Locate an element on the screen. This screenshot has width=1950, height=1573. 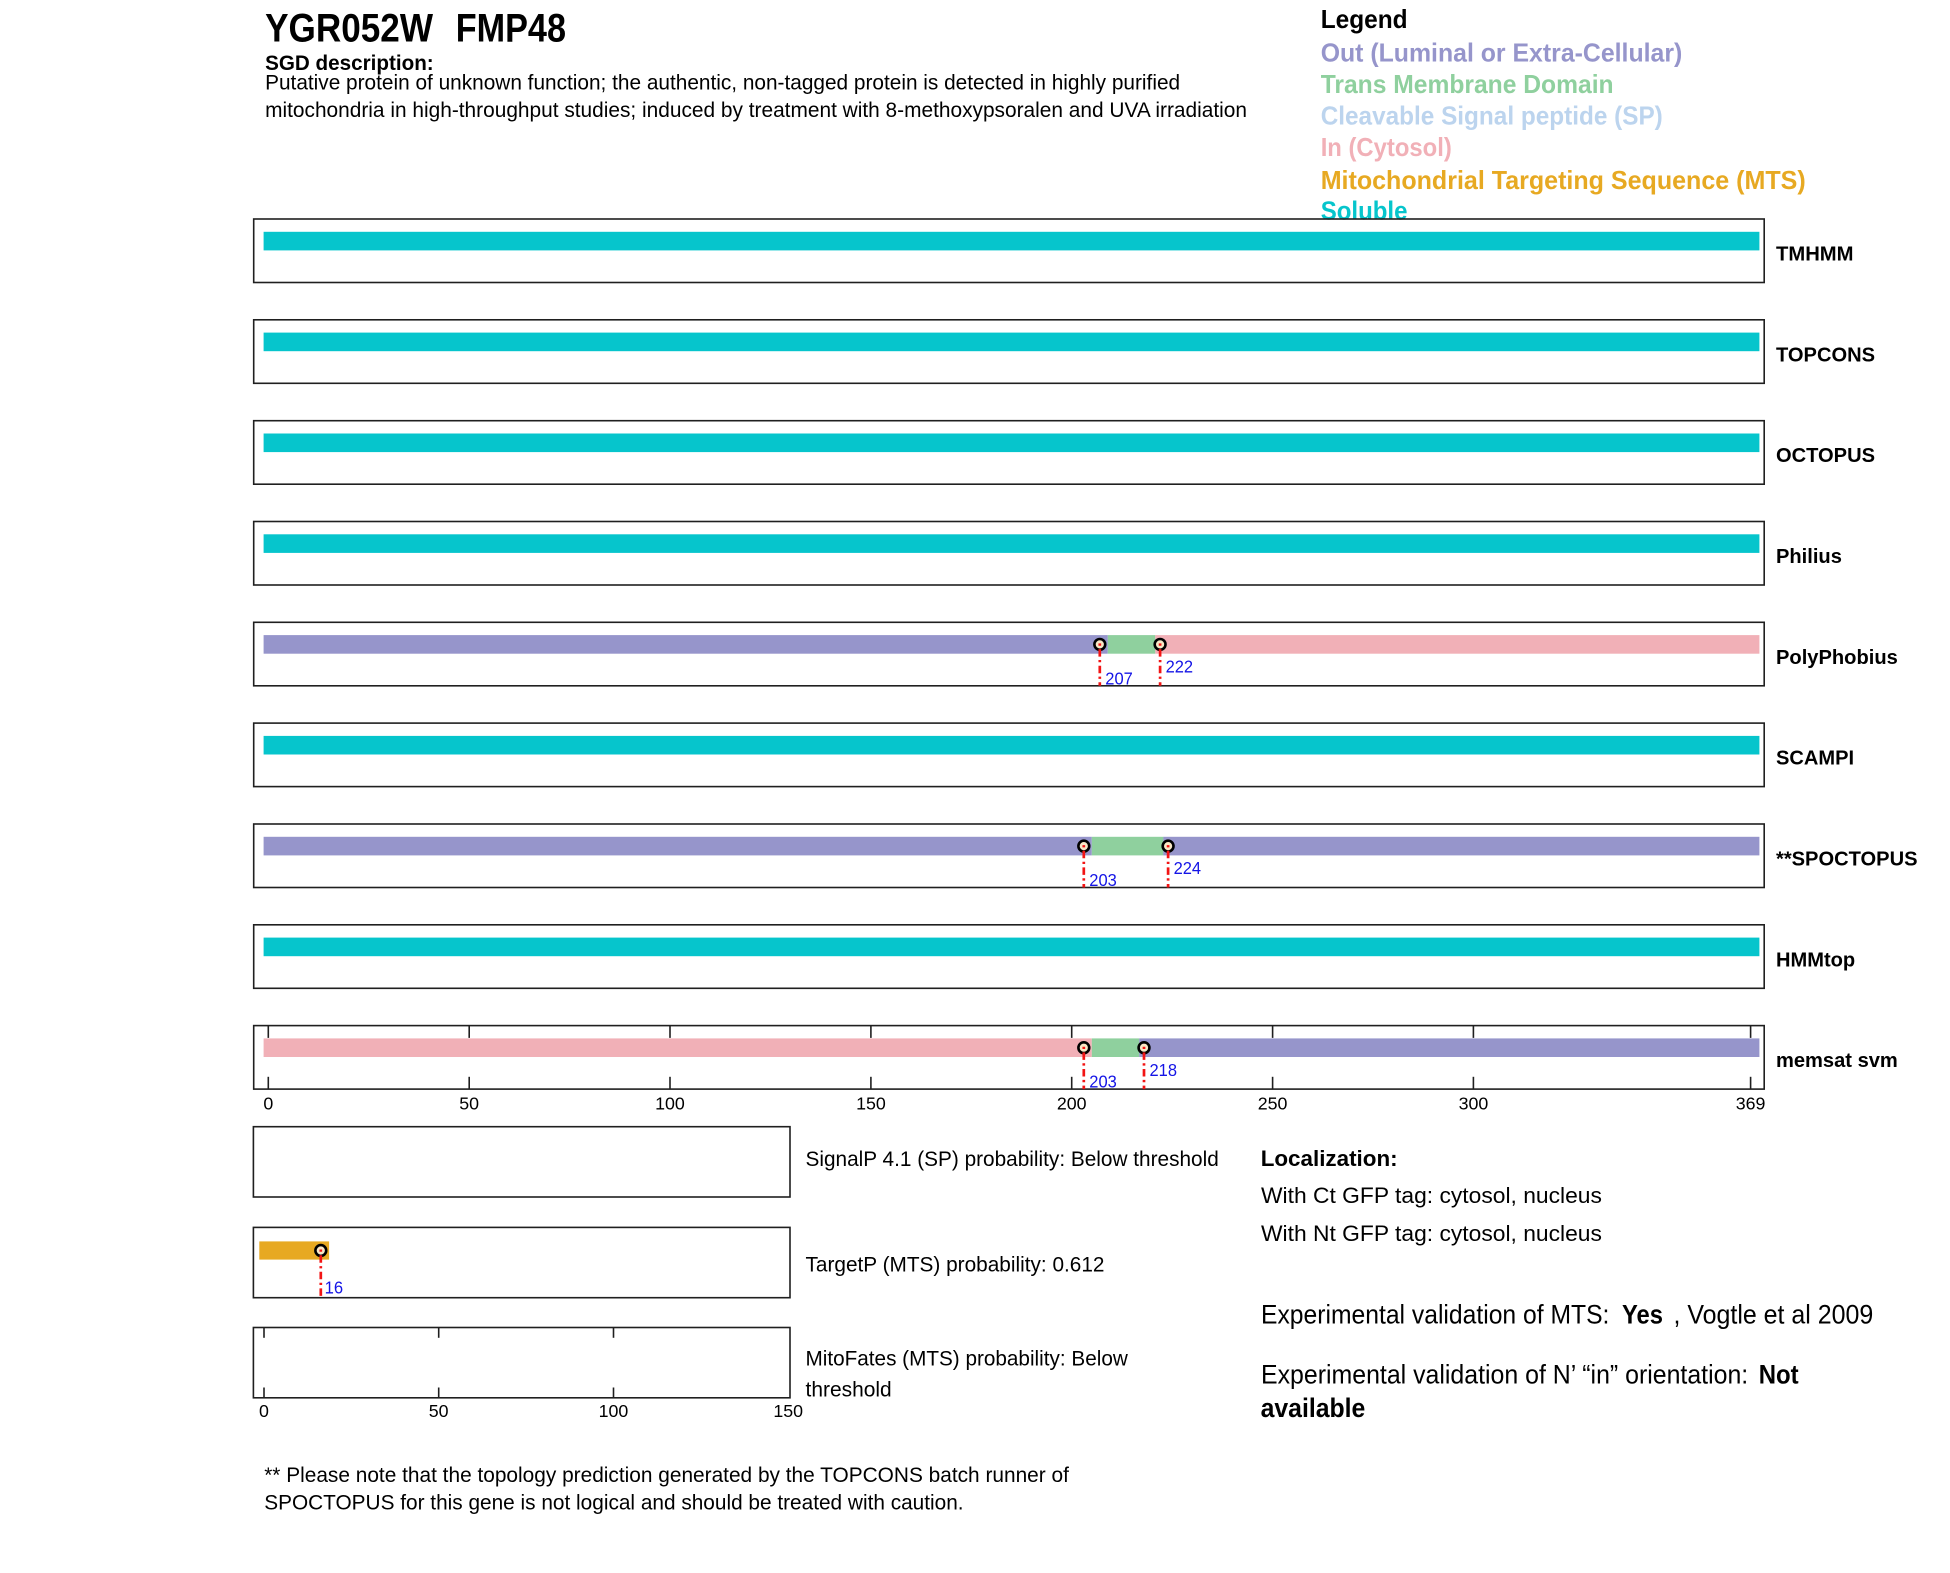
svg-text:Experimental validation of MTS: Experimental validation of MTS: is located at coordinates (1435, 1314).